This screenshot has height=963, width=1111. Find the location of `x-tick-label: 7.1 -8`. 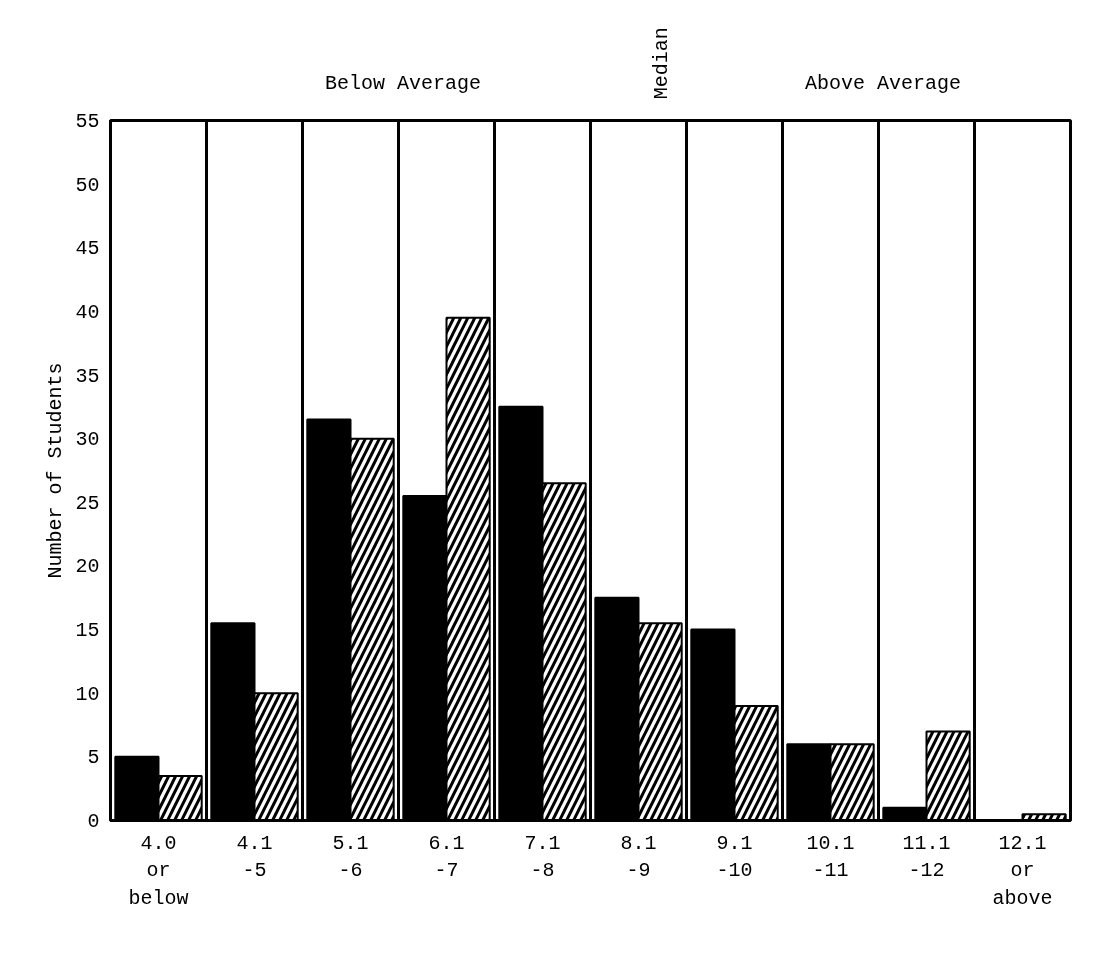

x-tick-label: 7.1 -8 is located at coordinates (542, 857).